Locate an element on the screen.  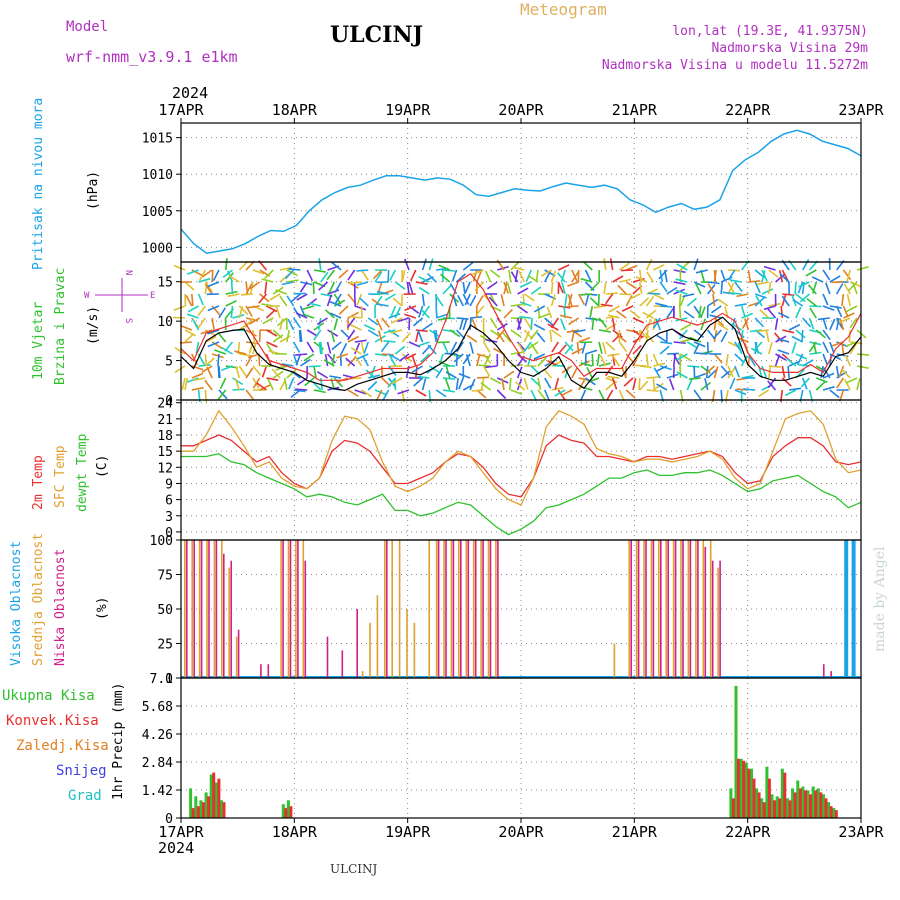
ytick-label: 0 is located at coordinates (169, 819).